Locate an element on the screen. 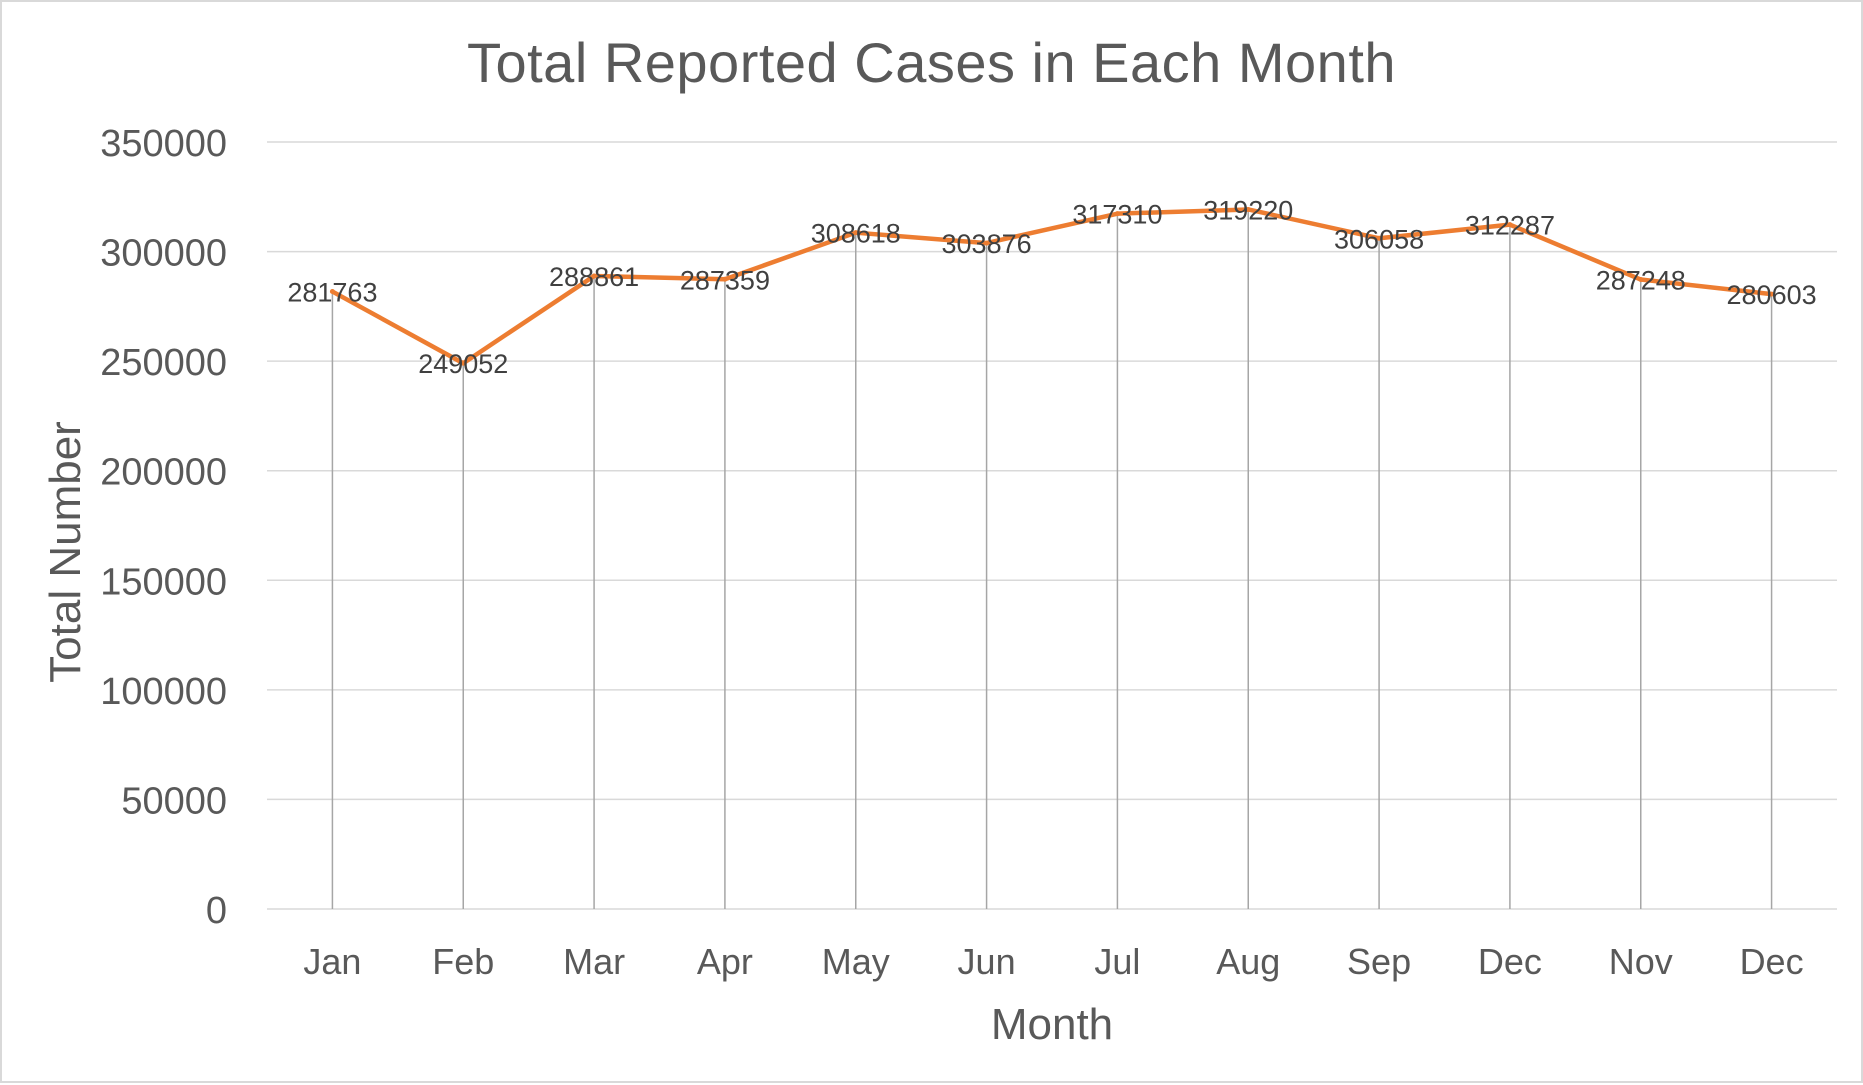 This screenshot has width=1863, height=1085. x-tick-label: Mar is located at coordinates (594, 961).